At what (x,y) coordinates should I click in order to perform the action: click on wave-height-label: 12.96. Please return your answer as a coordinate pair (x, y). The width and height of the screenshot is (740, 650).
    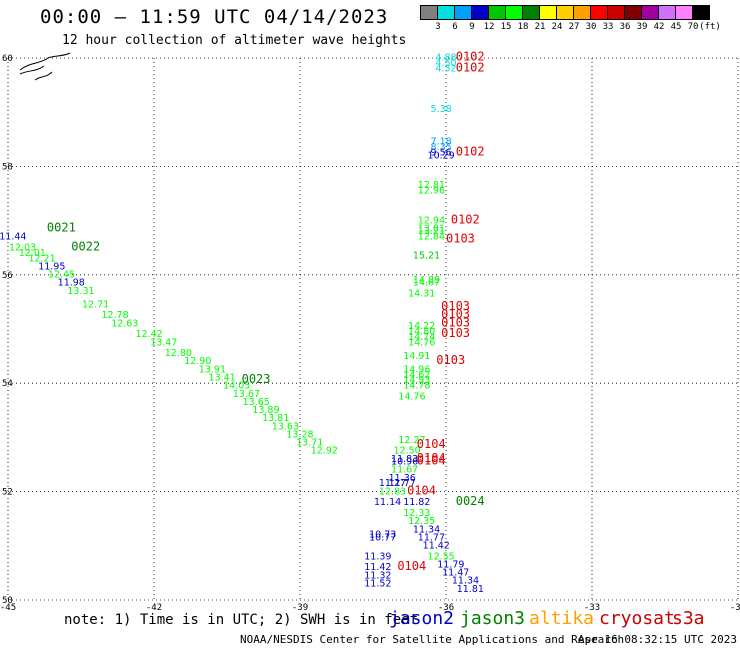
    Looking at the image, I should click on (431, 191).